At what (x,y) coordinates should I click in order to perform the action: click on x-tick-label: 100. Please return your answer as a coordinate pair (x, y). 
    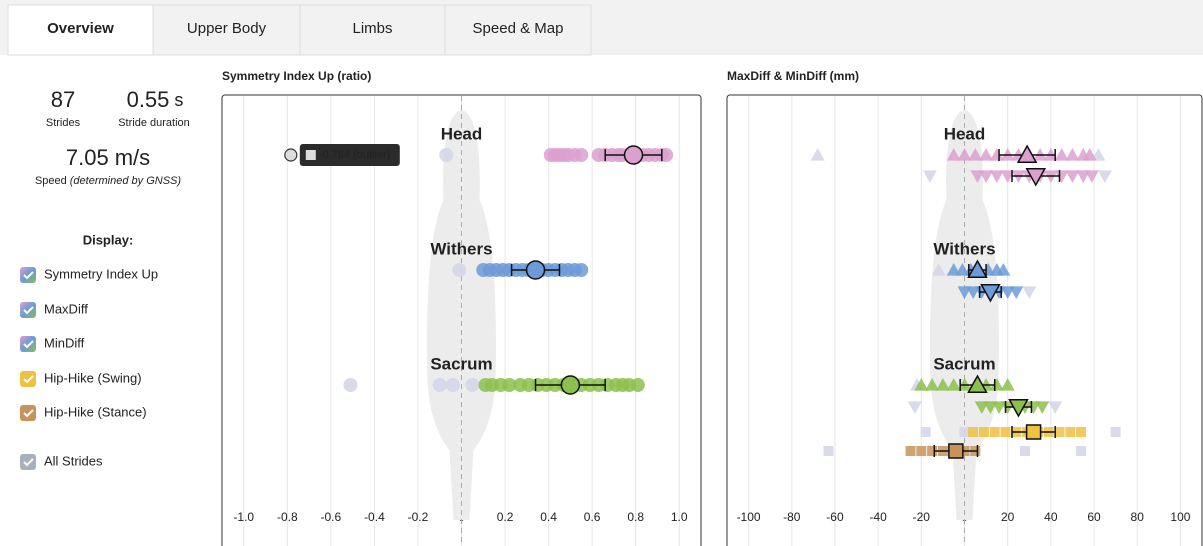
    Looking at the image, I should click on (1180, 517).